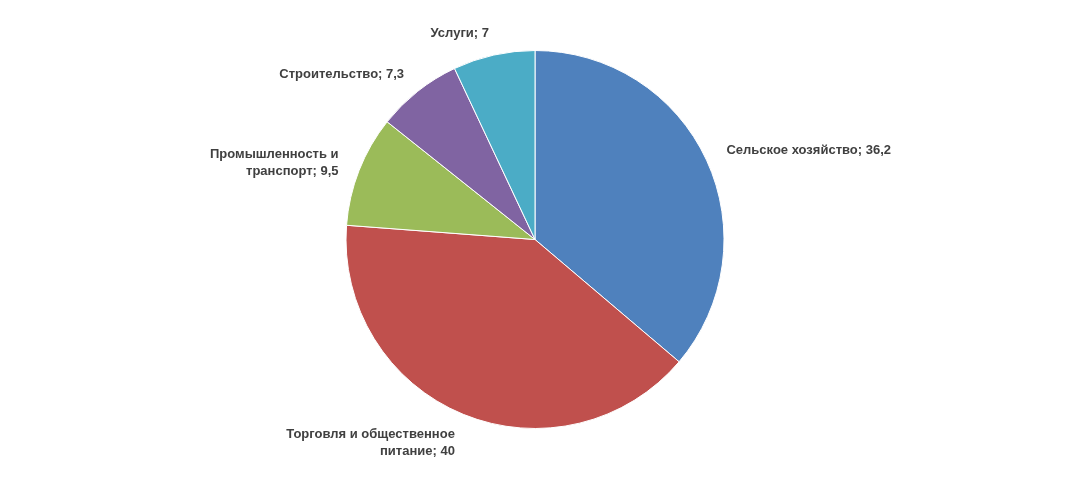  I want to click on slice-label: Услуги; 7, so click(459, 33).